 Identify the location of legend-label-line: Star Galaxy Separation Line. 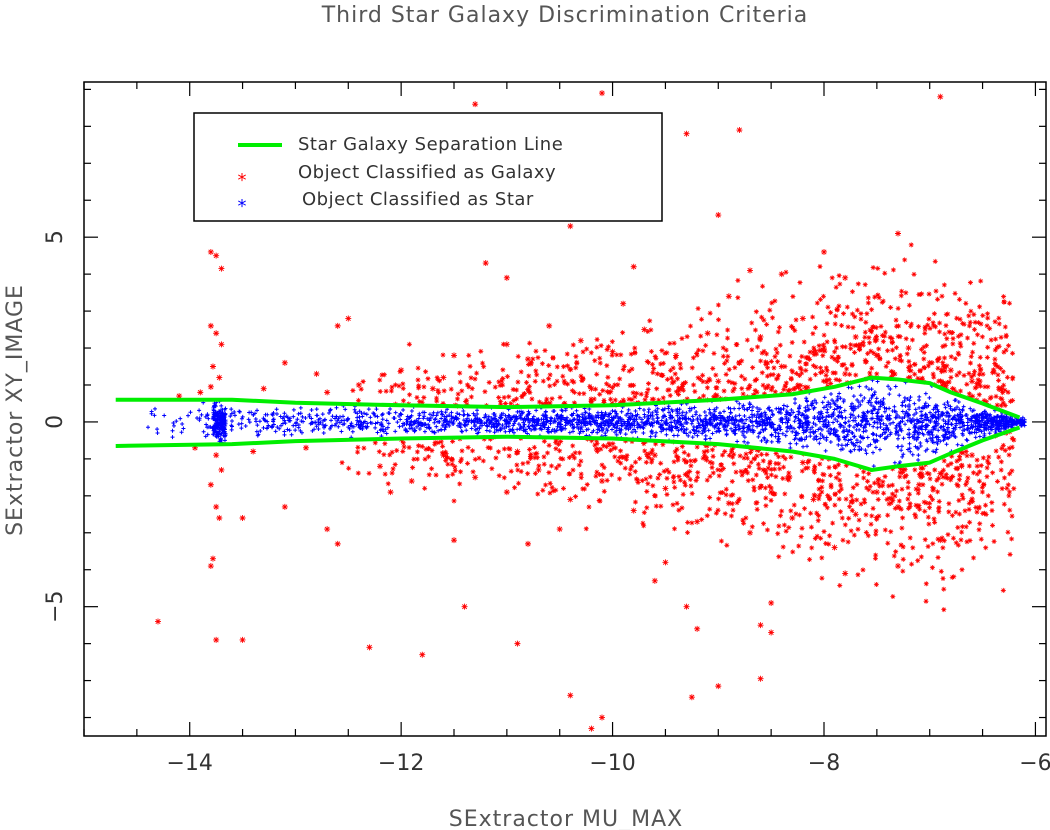
(430, 144).